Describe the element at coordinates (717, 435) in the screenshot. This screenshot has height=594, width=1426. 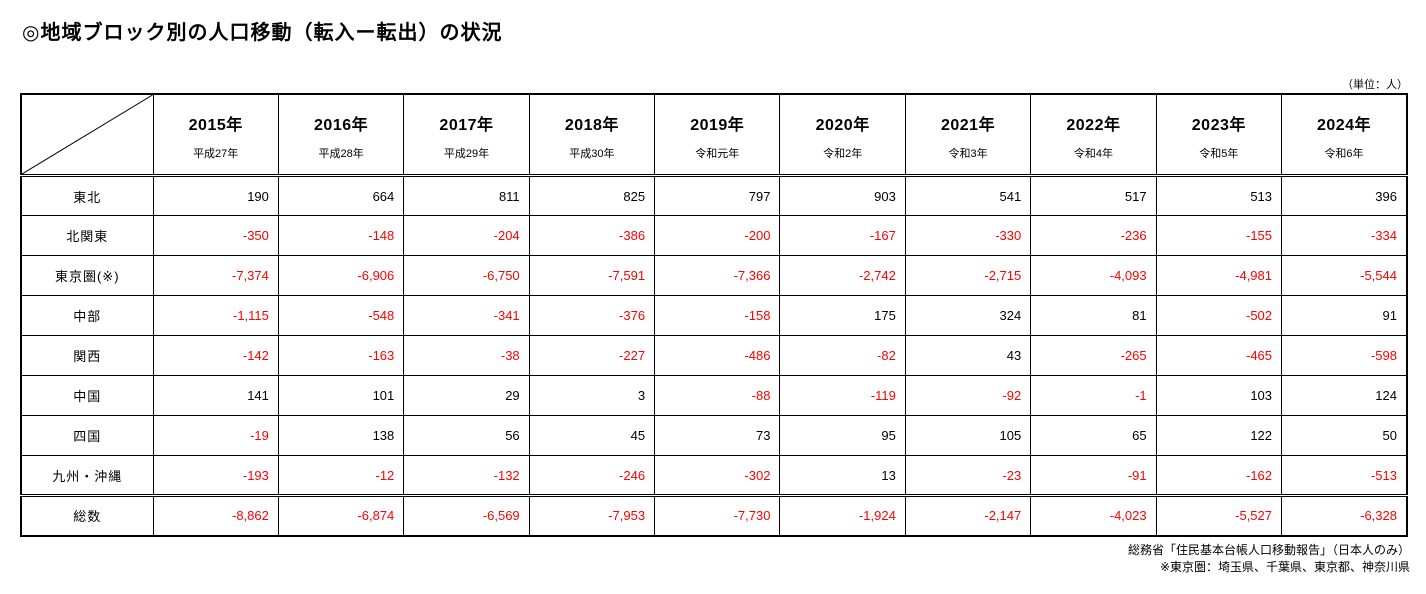
I see `value-cell: 73` at that location.